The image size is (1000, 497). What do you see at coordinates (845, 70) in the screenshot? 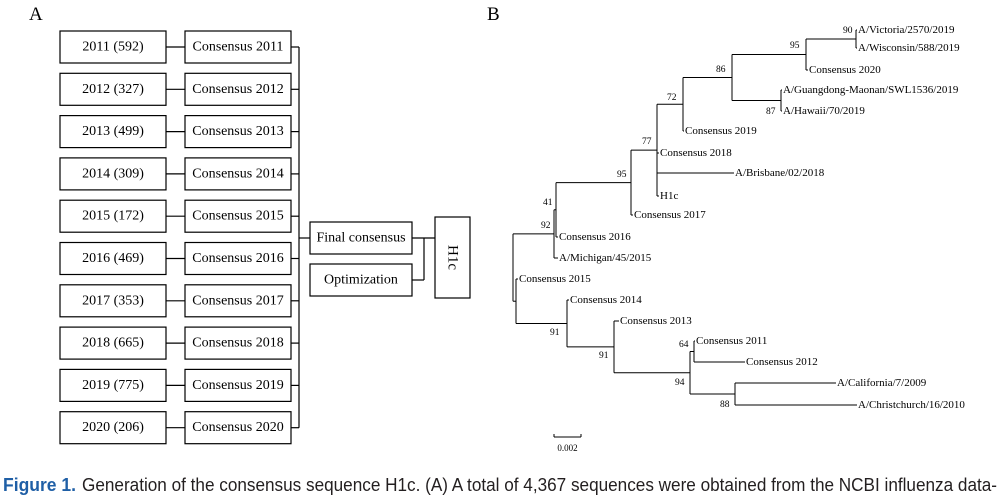
I see `tree-leaf-label: Consensus 2020` at bounding box center [845, 70].